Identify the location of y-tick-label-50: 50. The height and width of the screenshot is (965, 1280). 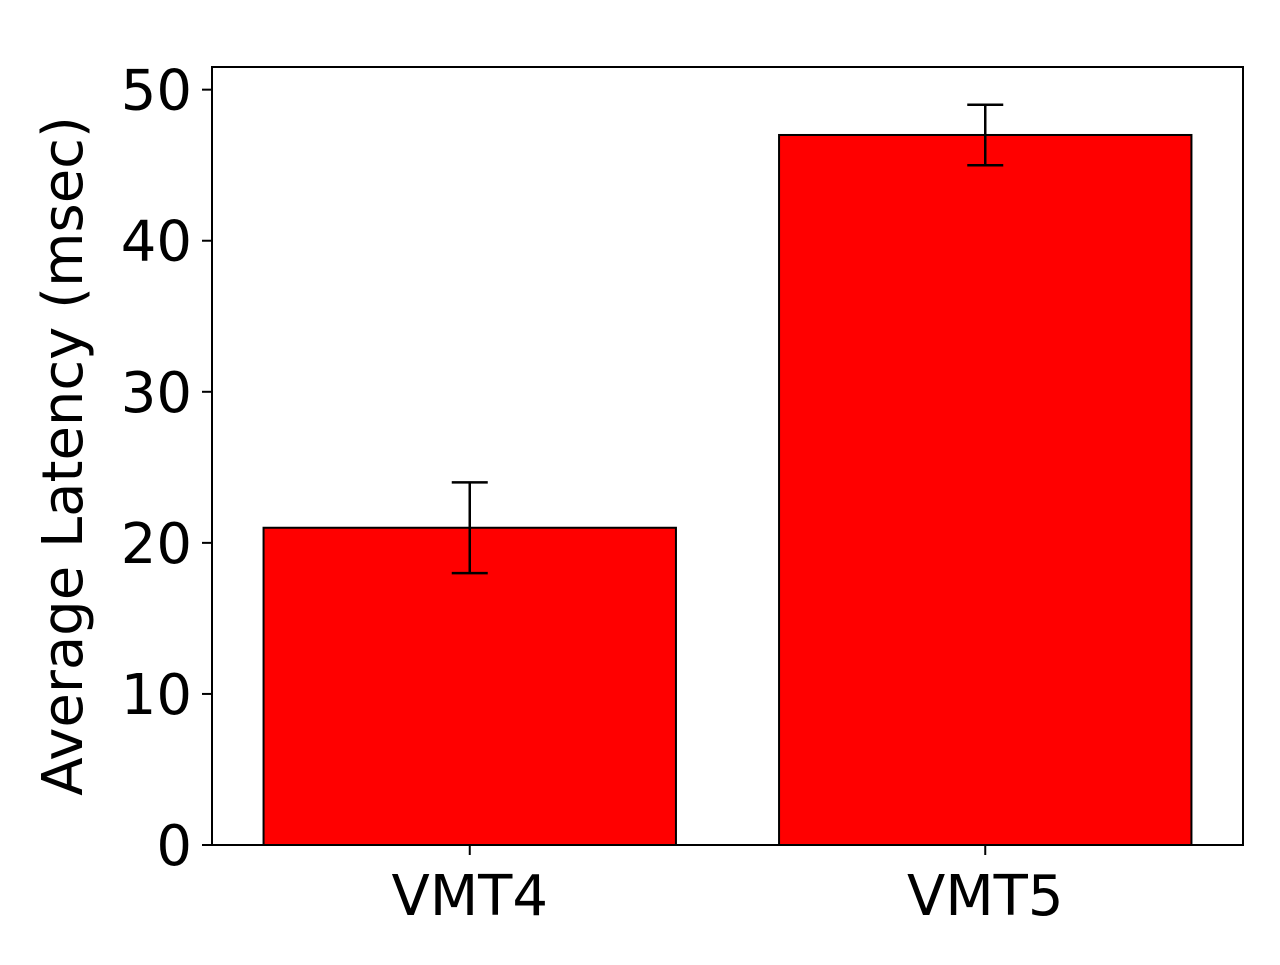
(156, 91).